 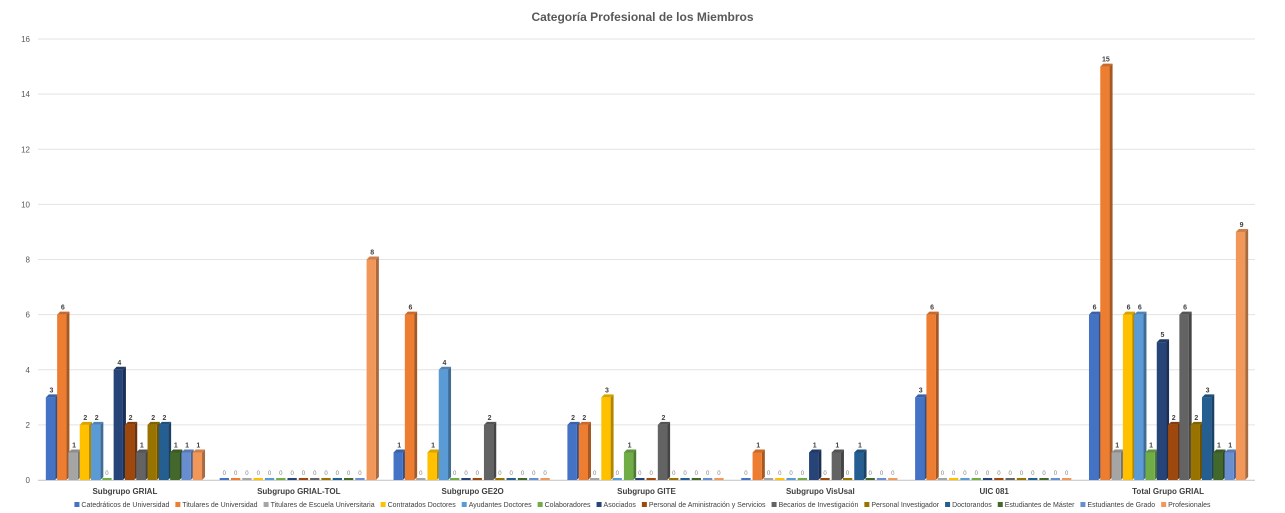 I want to click on y-tick-label: 2, so click(x=28, y=425).